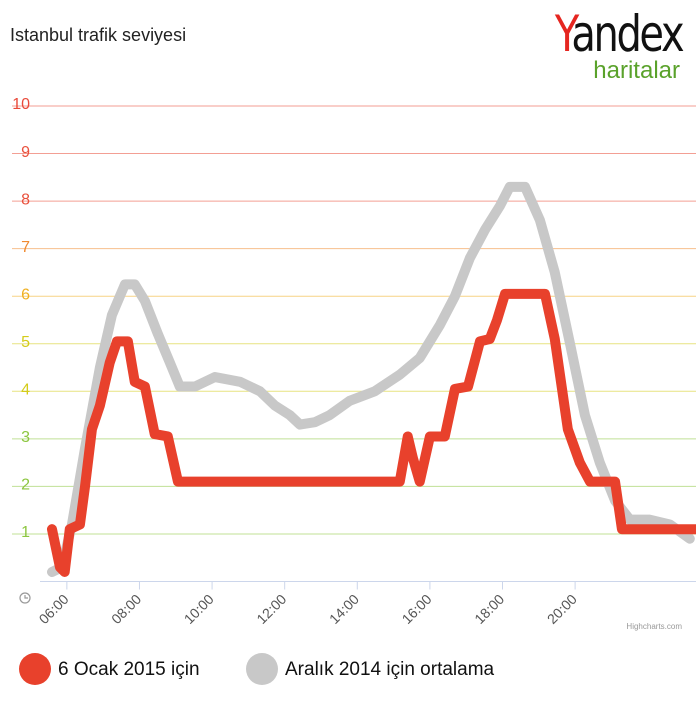 The width and height of the screenshot is (696, 702). Describe the element at coordinates (21, 104) in the screenshot. I see `y-tick-label: 10` at that location.